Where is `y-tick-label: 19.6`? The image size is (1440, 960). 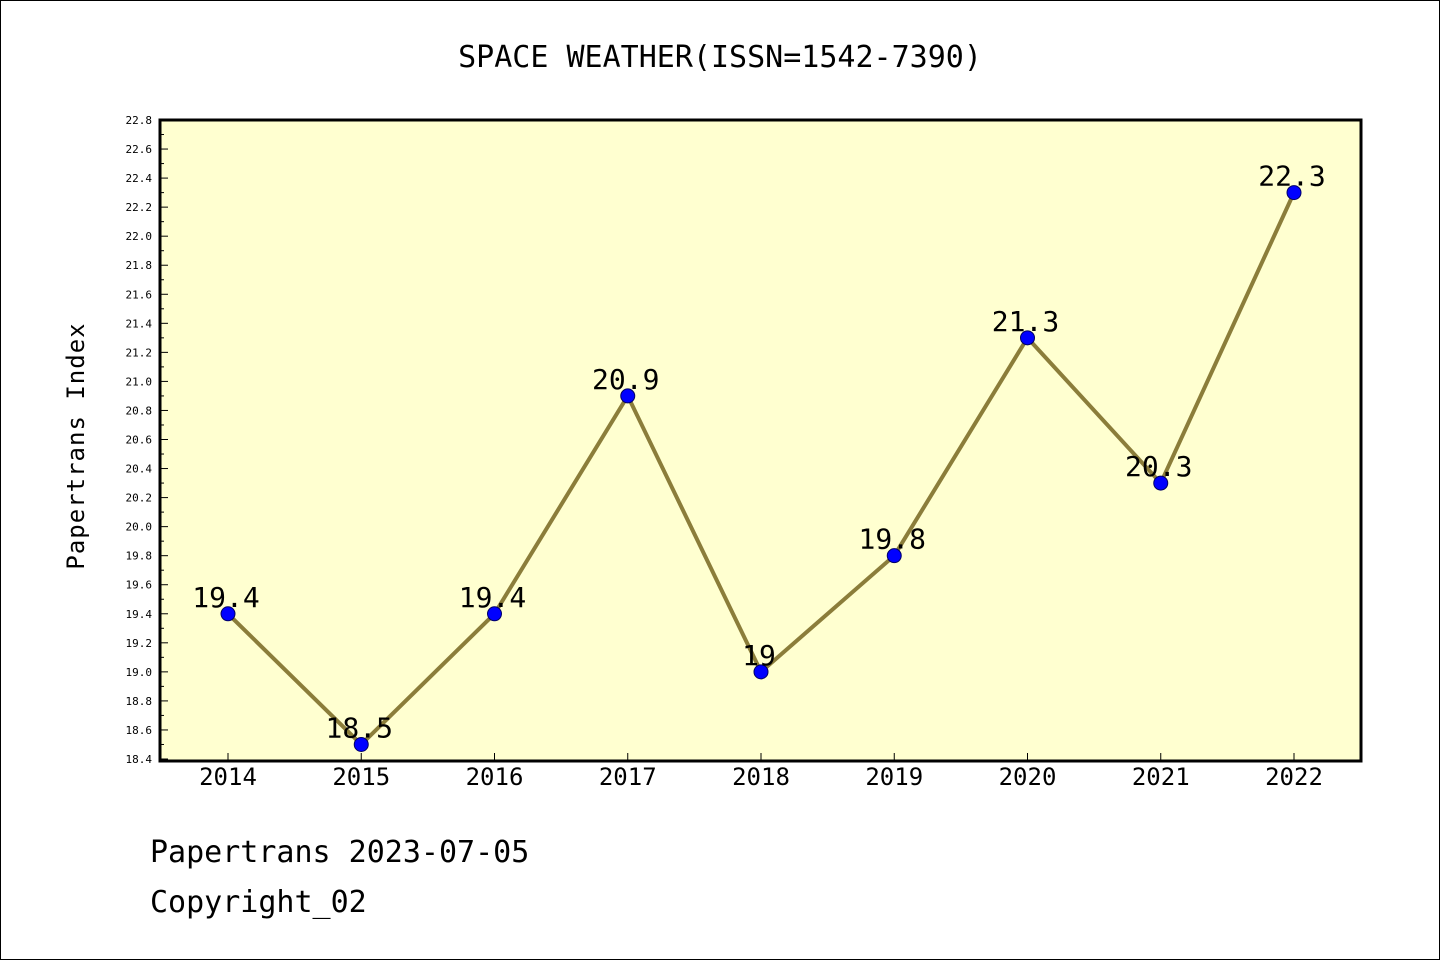 y-tick-label: 19.6 is located at coordinates (139, 585).